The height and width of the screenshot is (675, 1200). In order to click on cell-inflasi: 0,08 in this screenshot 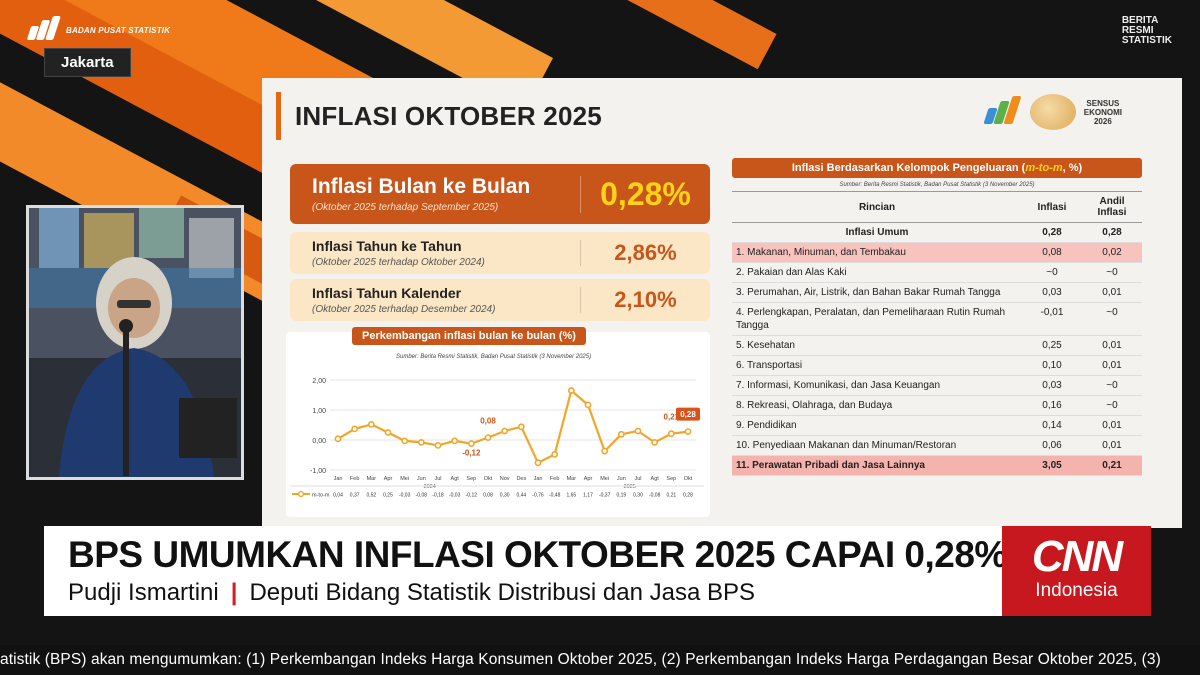, I will do `click(1052, 252)`.